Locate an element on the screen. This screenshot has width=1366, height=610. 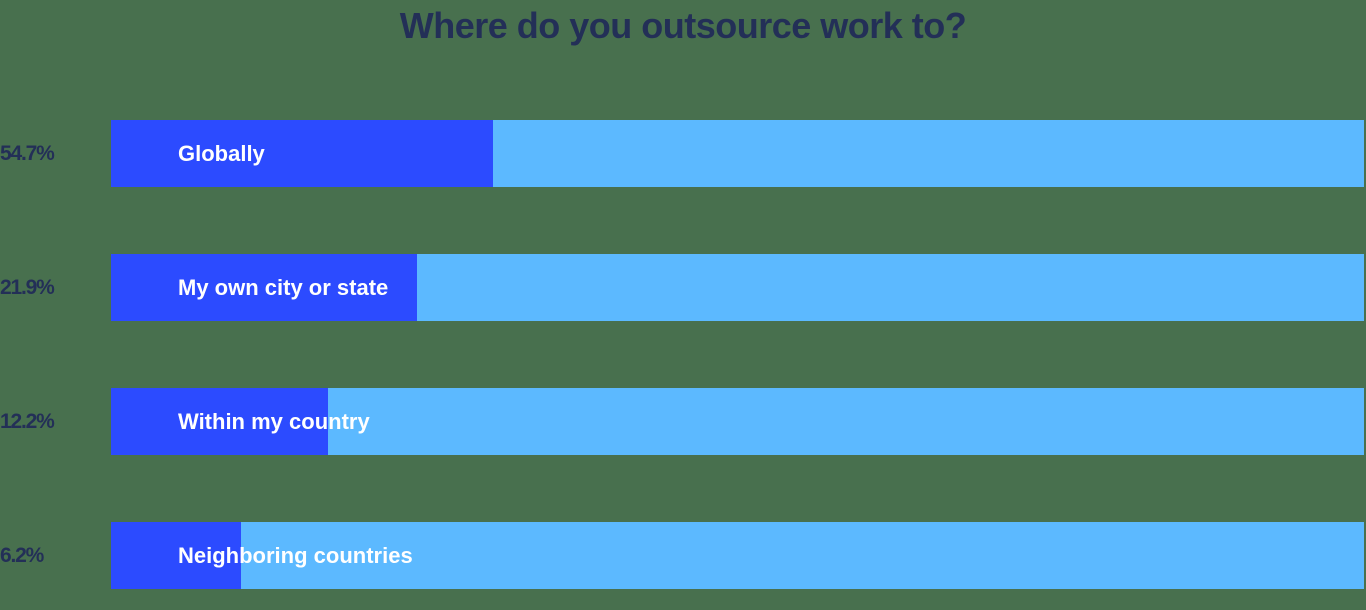
bar-label: Globally is located at coordinates (221, 153).